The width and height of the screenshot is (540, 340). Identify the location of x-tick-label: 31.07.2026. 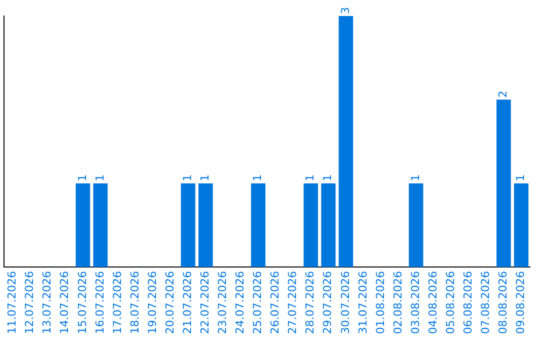
(363, 302).